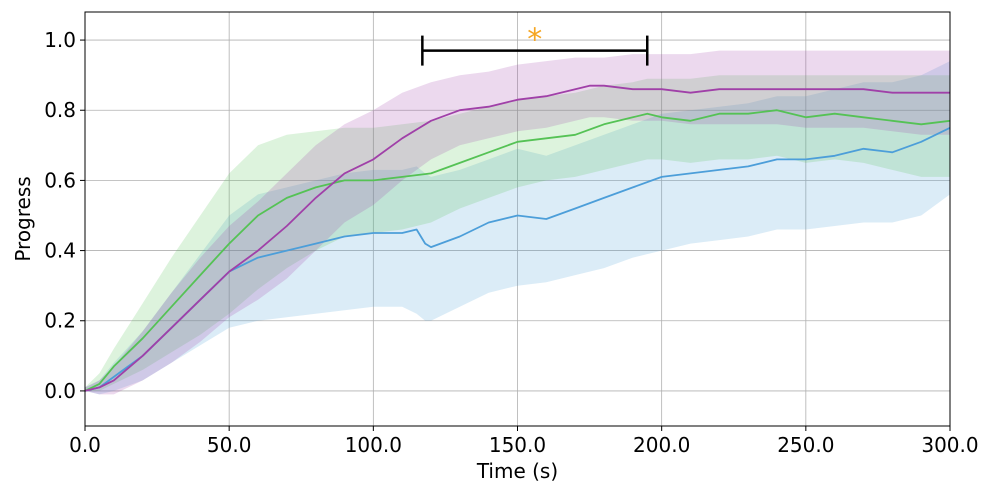 The width and height of the screenshot is (996, 498). What do you see at coordinates (23, 218) in the screenshot?
I see `y-axis-label: Progress` at bounding box center [23, 218].